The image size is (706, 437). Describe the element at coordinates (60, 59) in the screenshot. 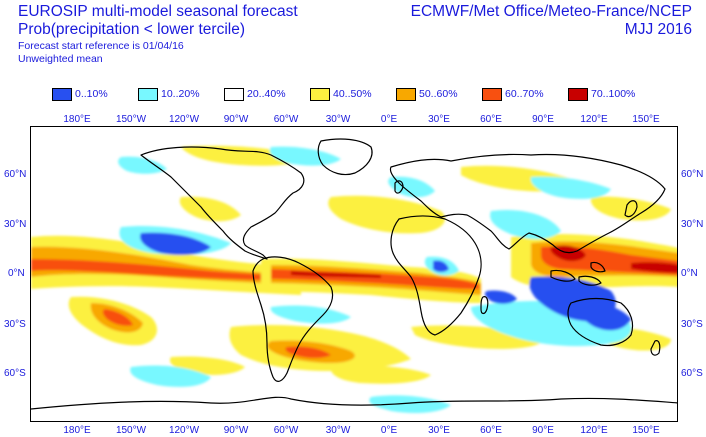

I see `weighting-note: Unweighted mean` at that location.